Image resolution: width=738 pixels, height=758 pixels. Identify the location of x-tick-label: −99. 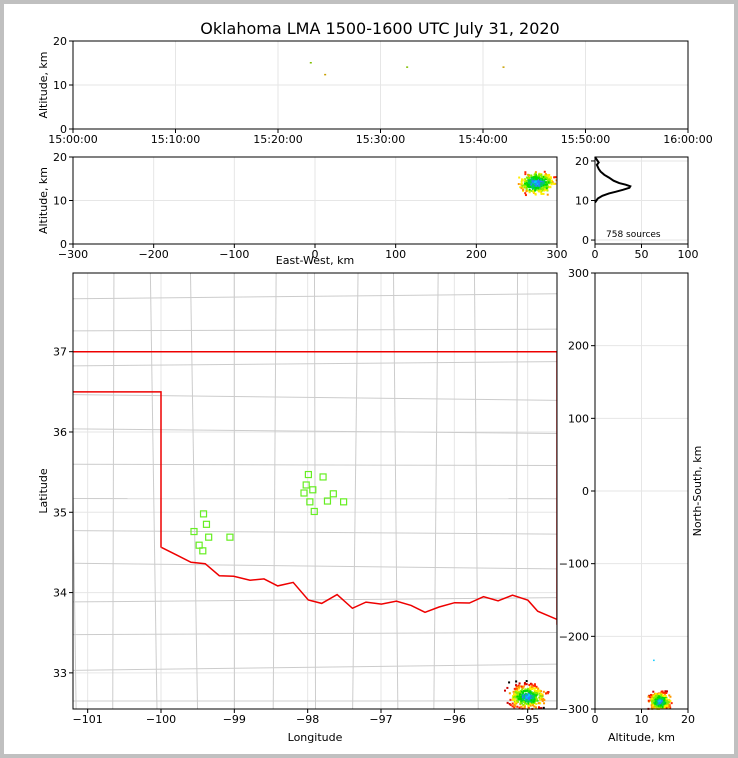
(234, 719).